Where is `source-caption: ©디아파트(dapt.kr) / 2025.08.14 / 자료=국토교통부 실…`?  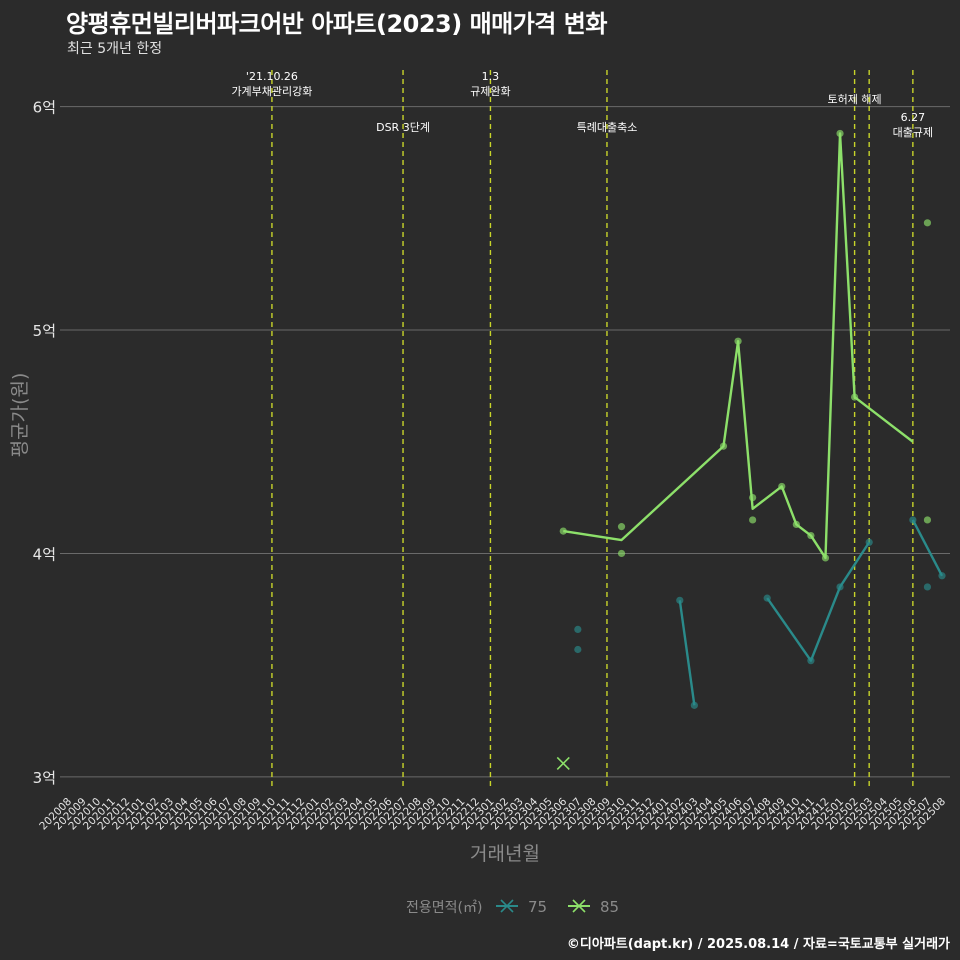 source-caption: ©디아파트(dapt.kr) / 2025.08.14 / 자료=국토교통부 실… is located at coordinates (758, 944).